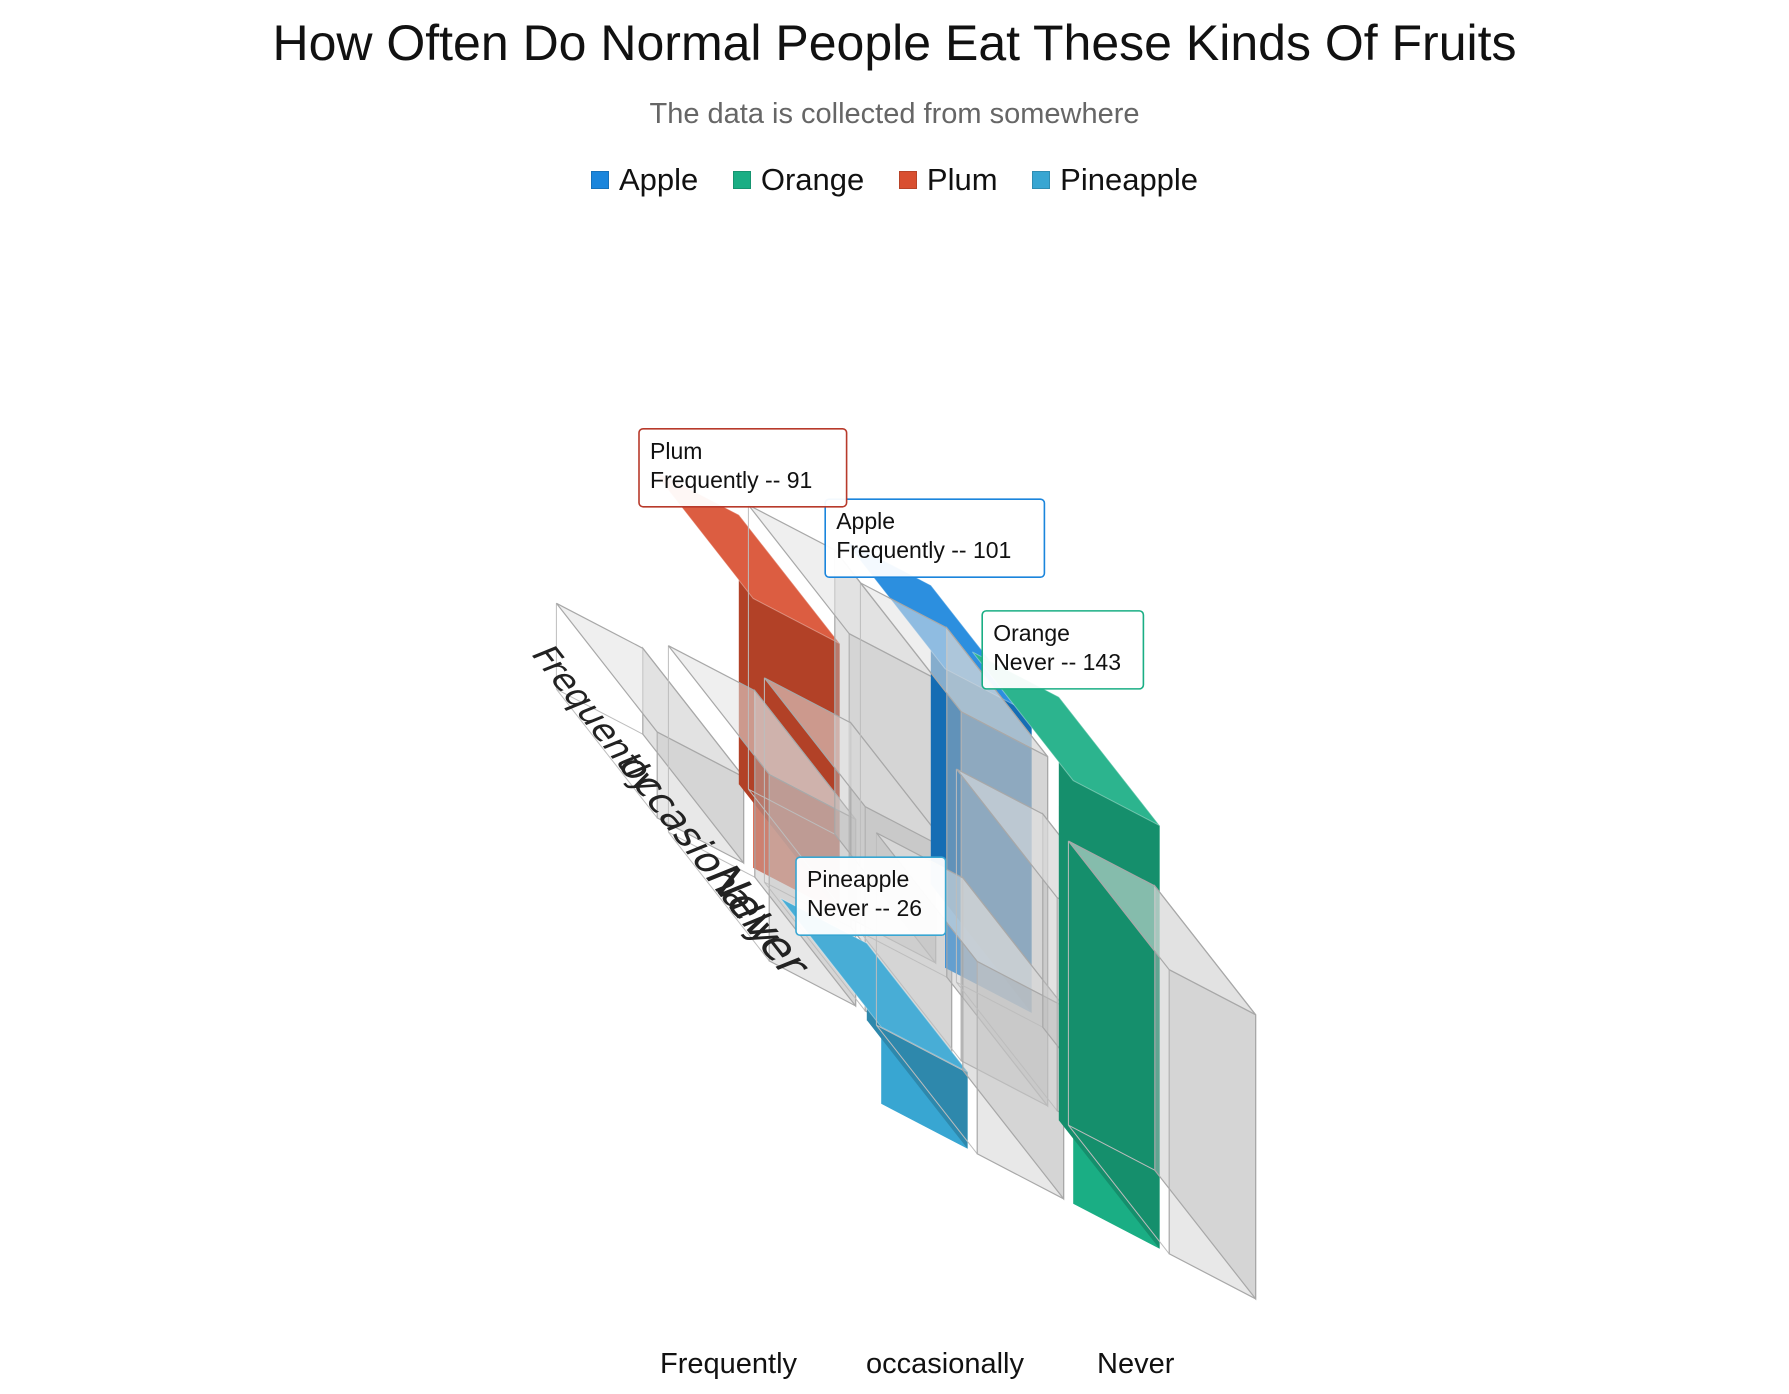 Image resolution: width=1789 pixels, height=1394 pixels. I want to click on bottom-label-occasionally: occasionally, so click(945, 1364).